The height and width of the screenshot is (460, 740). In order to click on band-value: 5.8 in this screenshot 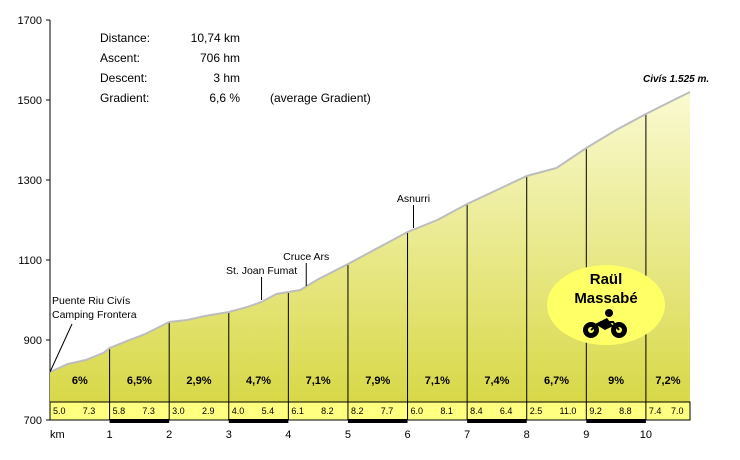, I will do `click(119, 411)`.